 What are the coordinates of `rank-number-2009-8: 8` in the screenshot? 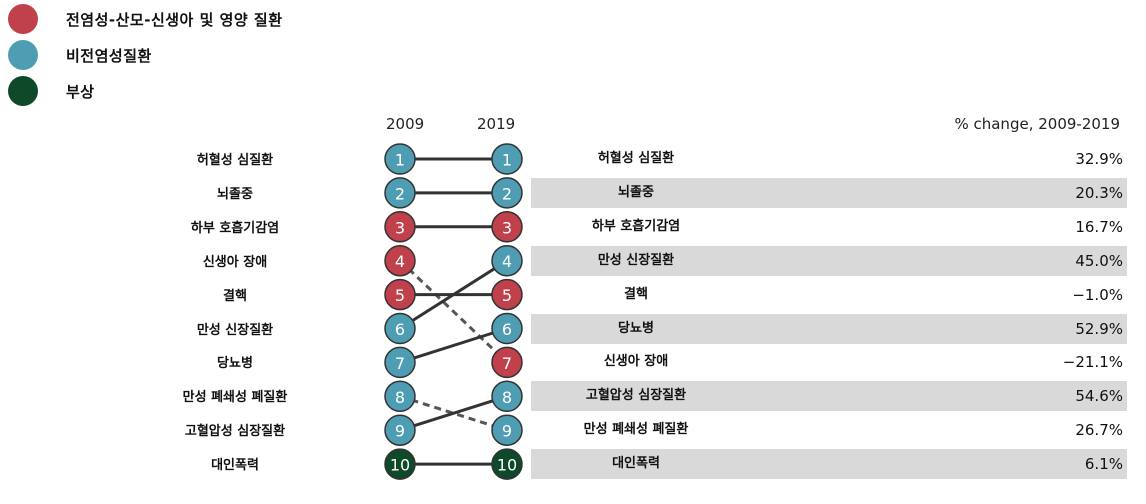 It's located at (400, 397).